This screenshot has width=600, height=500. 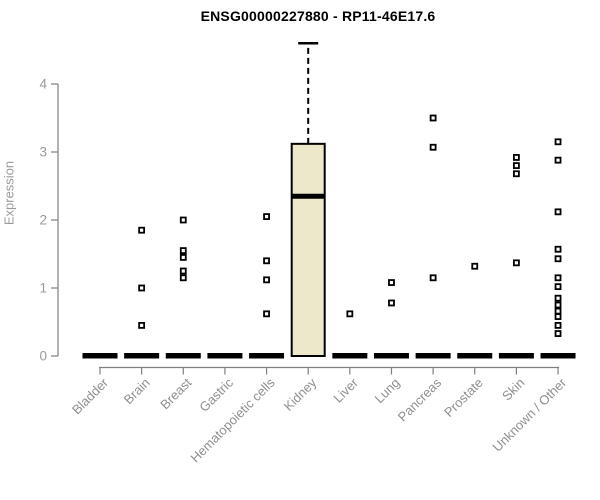 I want to click on x-category-label: Kidney, so click(x=300, y=394).